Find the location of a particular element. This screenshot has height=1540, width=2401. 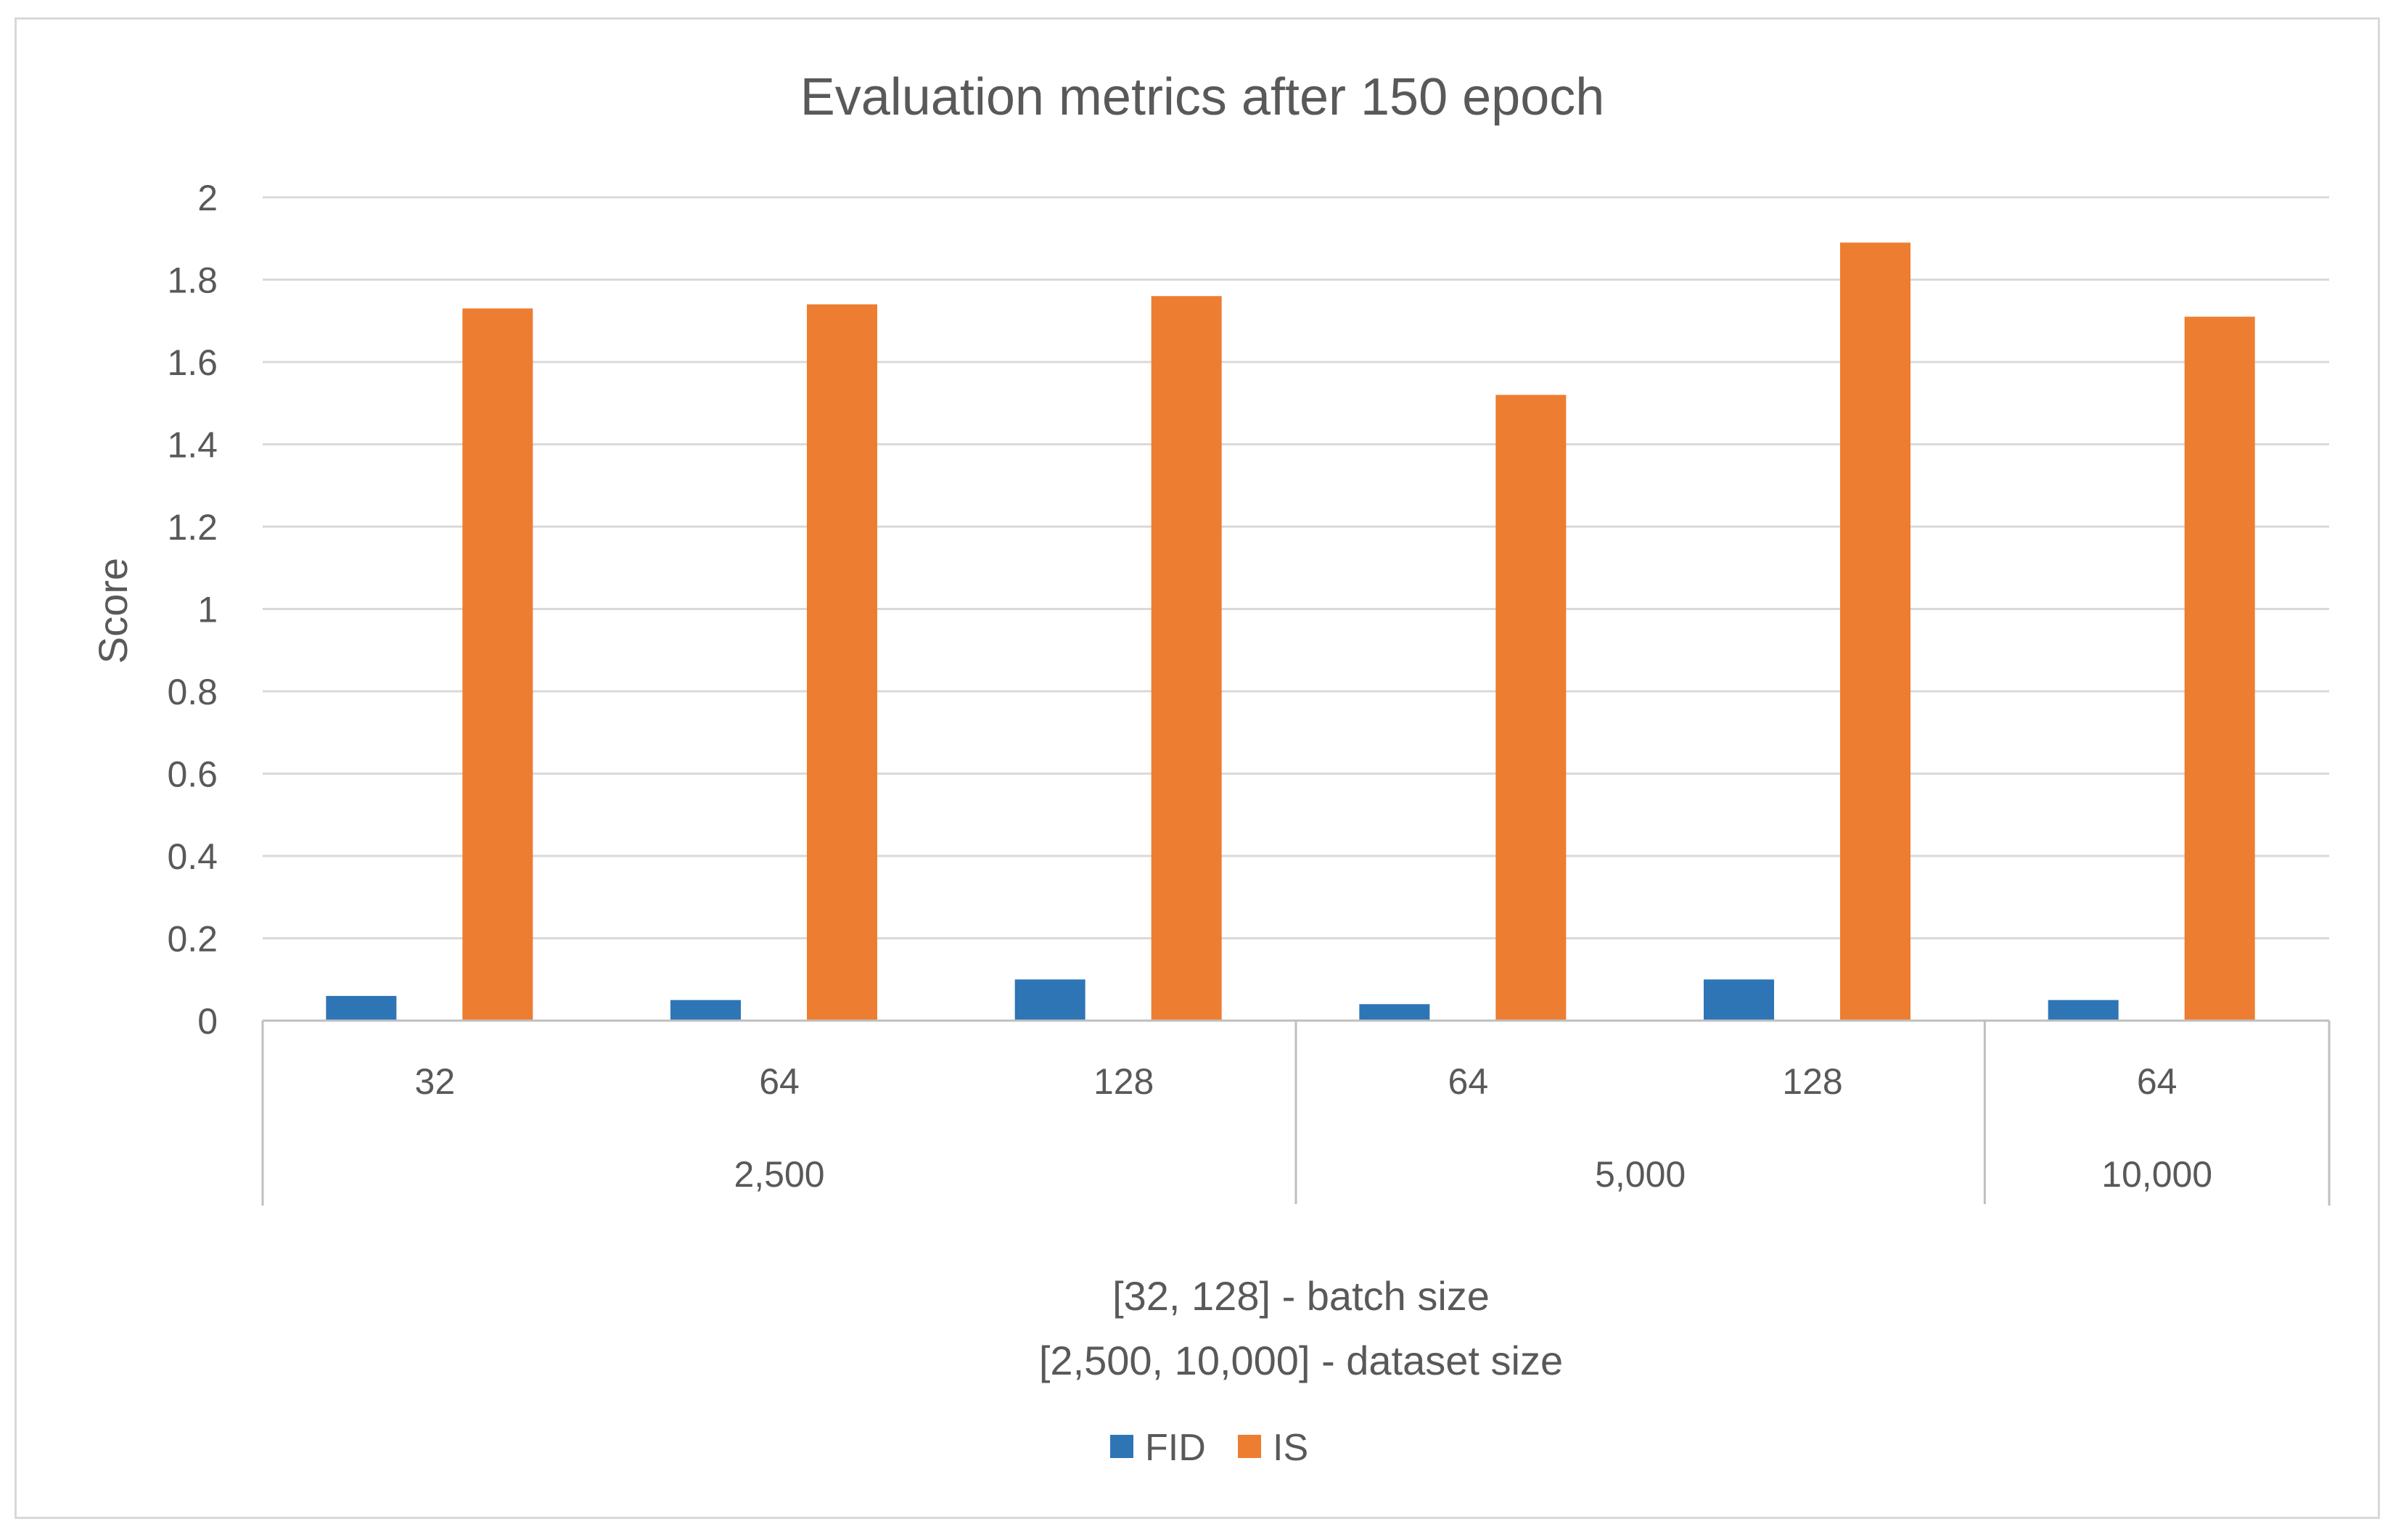

x-group-label: 10,000 is located at coordinates (2156, 1174).